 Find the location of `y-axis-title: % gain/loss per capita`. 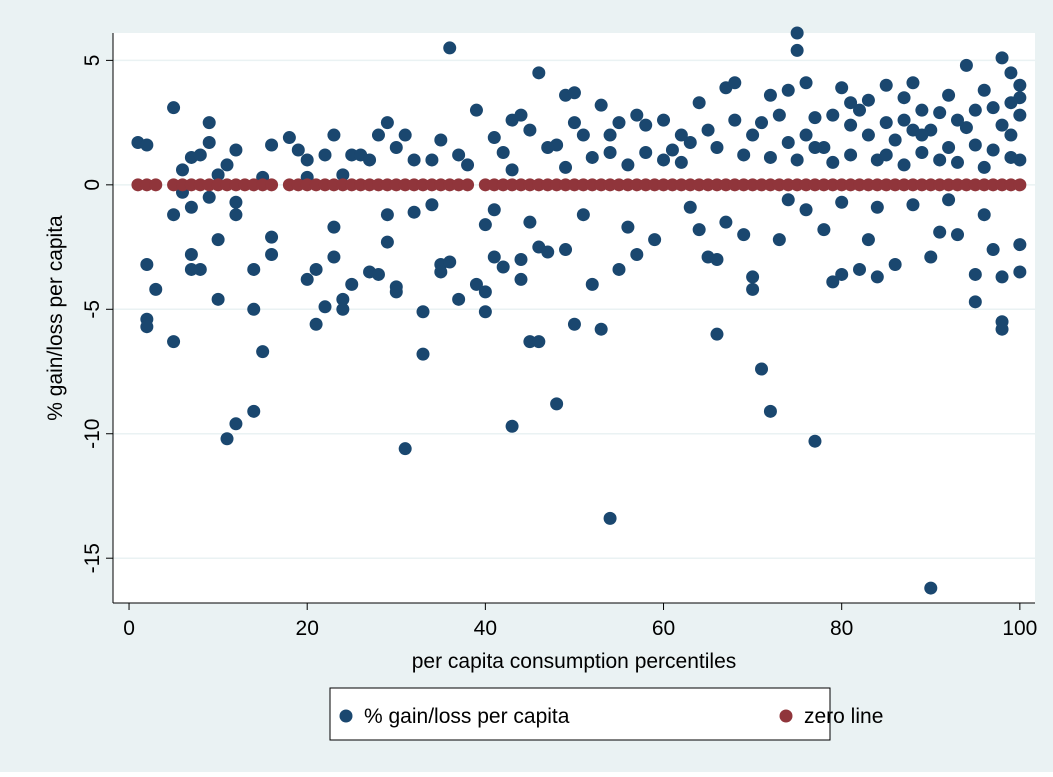

y-axis-title: % gain/loss per capita is located at coordinates (55, 318).